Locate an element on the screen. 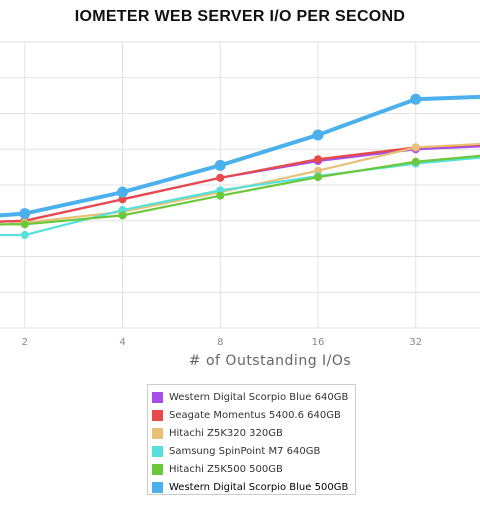 The height and width of the screenshot is (525, 480). legend-label: Hitachi Z5K320 320GB is located at coordinates (226, 433).